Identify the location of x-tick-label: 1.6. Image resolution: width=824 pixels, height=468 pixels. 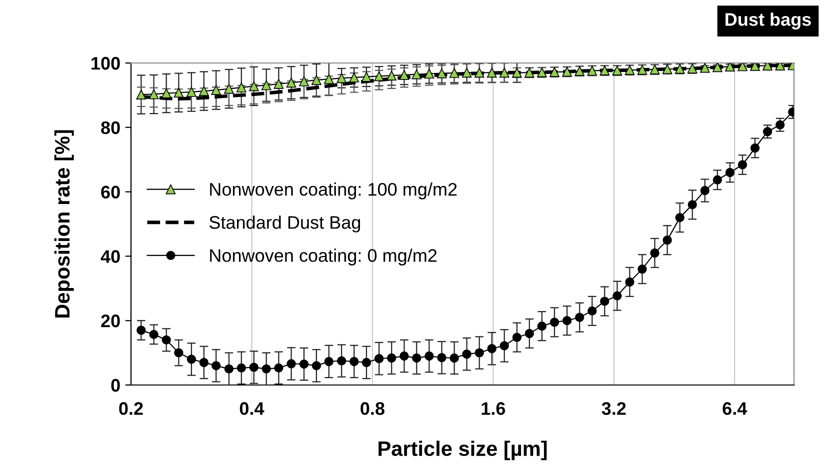
(494, 408).